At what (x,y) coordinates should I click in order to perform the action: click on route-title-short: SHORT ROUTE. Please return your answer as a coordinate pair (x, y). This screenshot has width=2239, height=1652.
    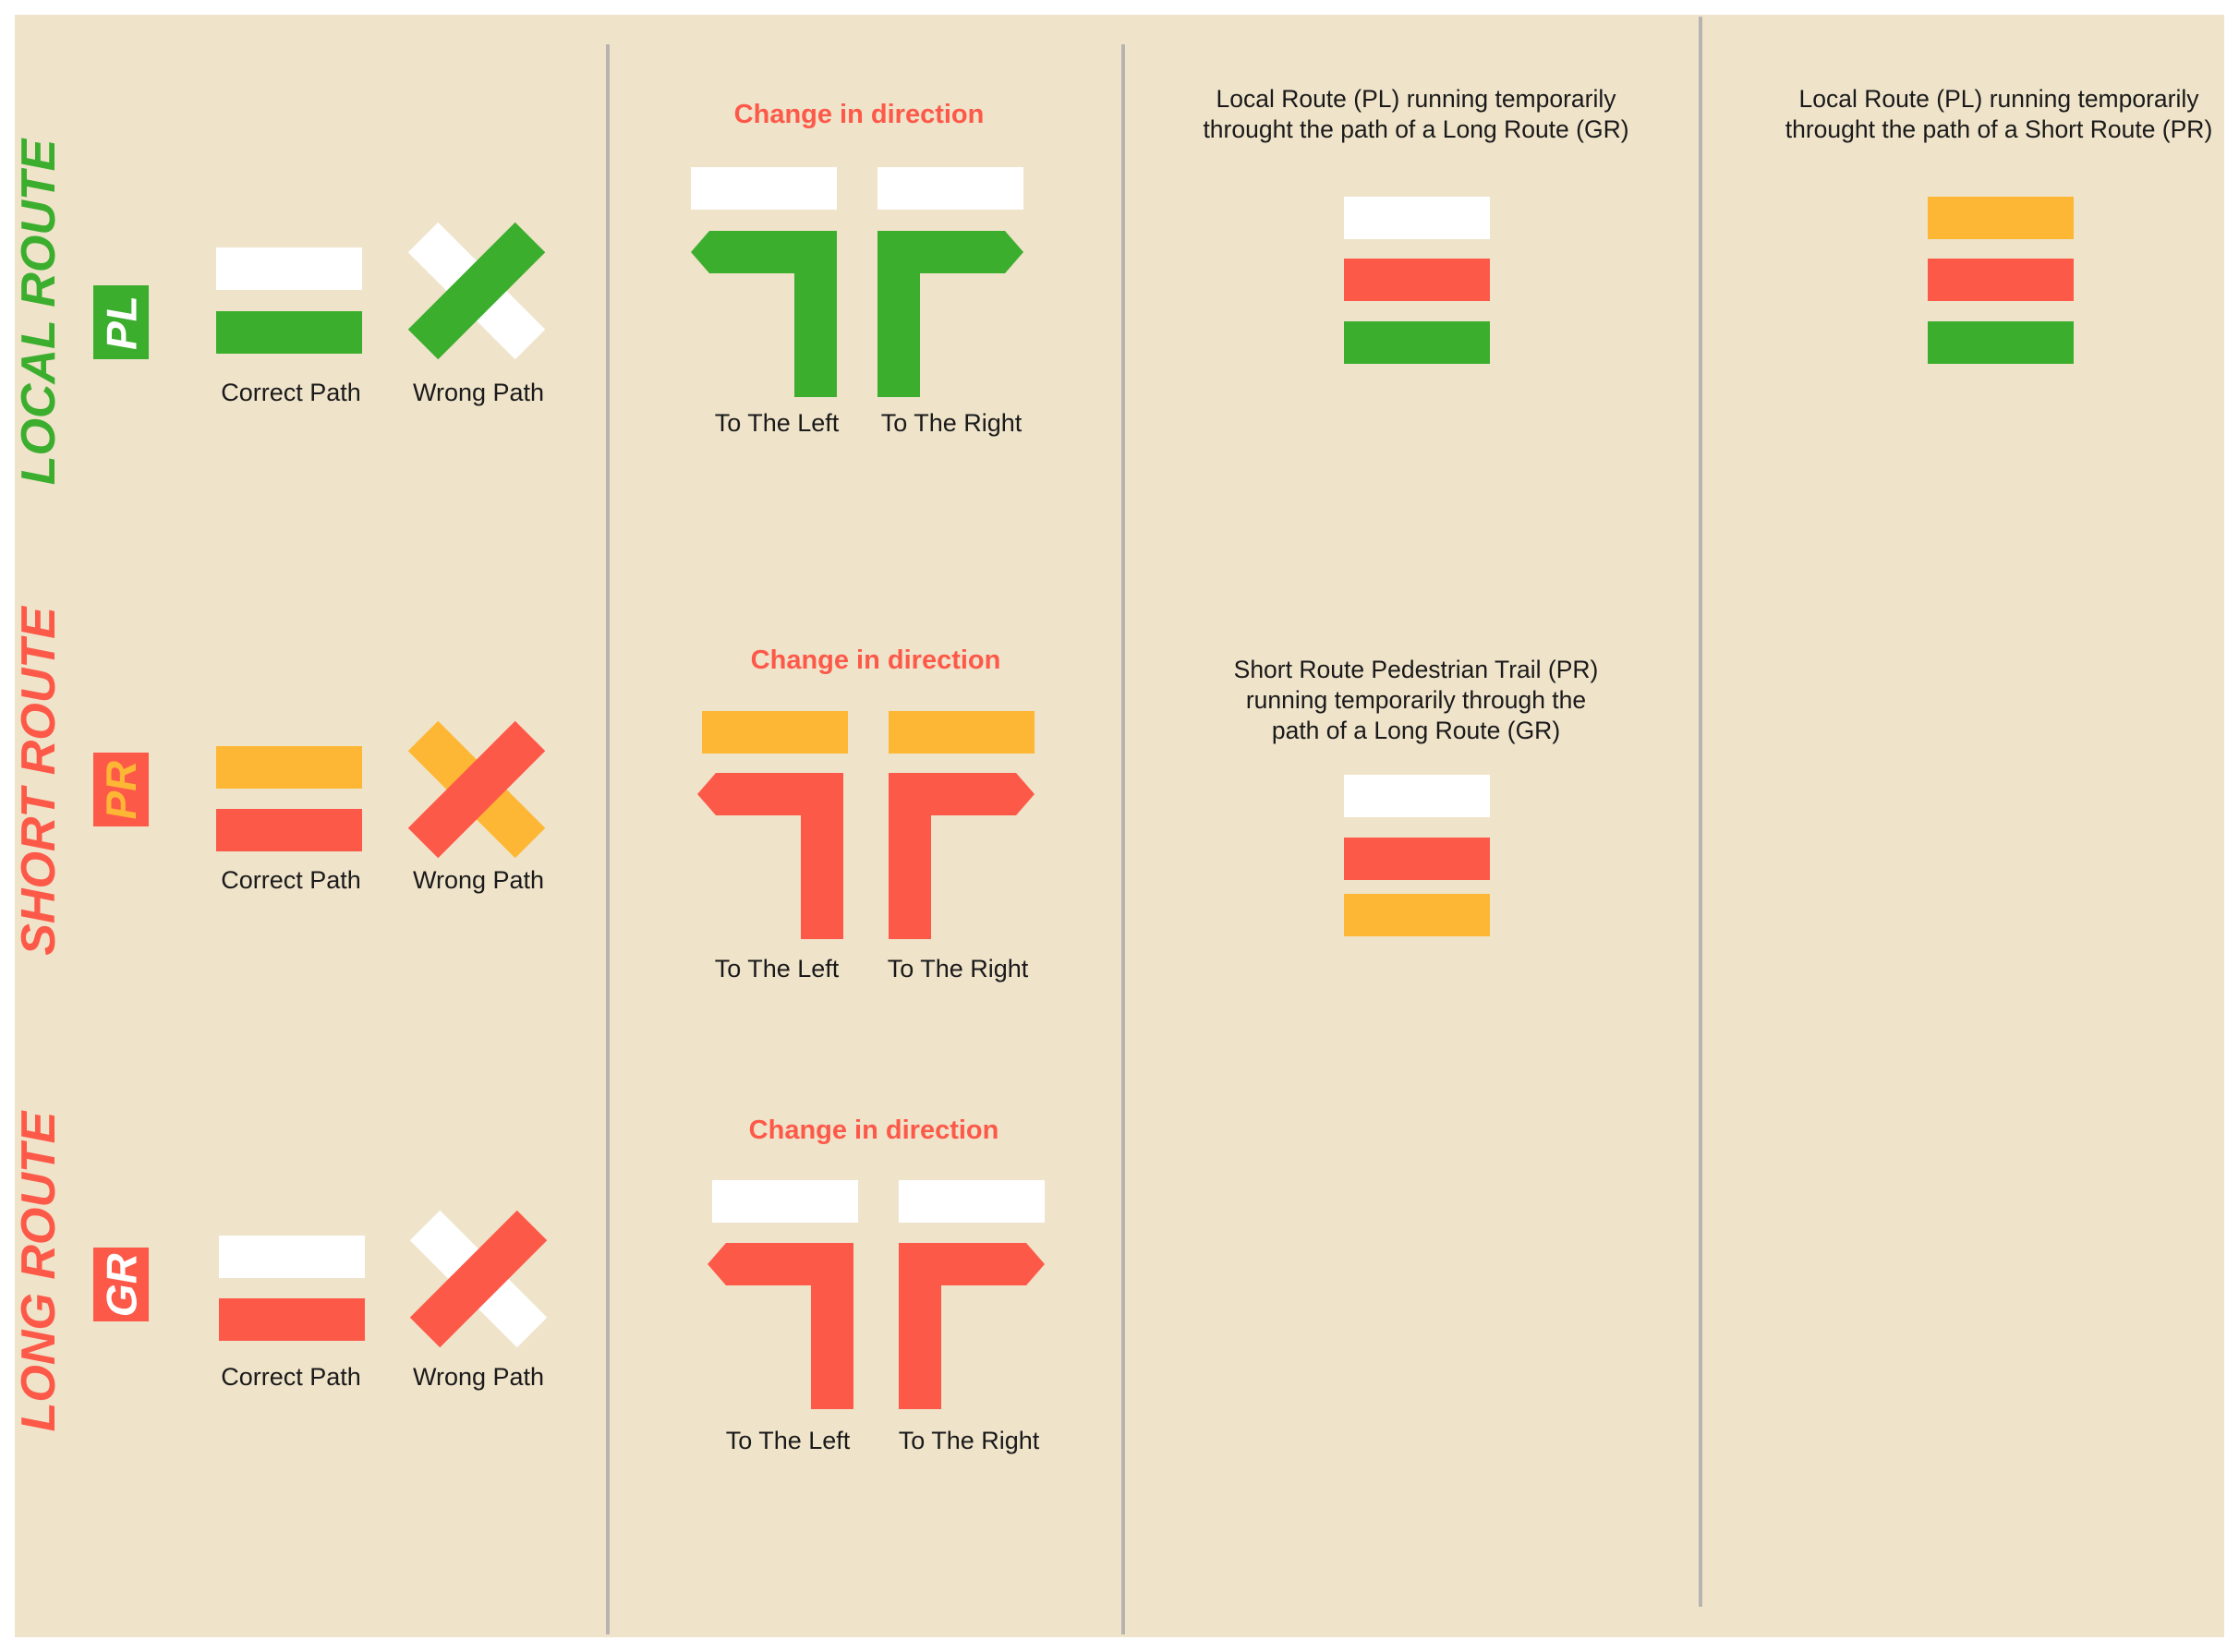
    Looking at the image, I should click on (39, 781).